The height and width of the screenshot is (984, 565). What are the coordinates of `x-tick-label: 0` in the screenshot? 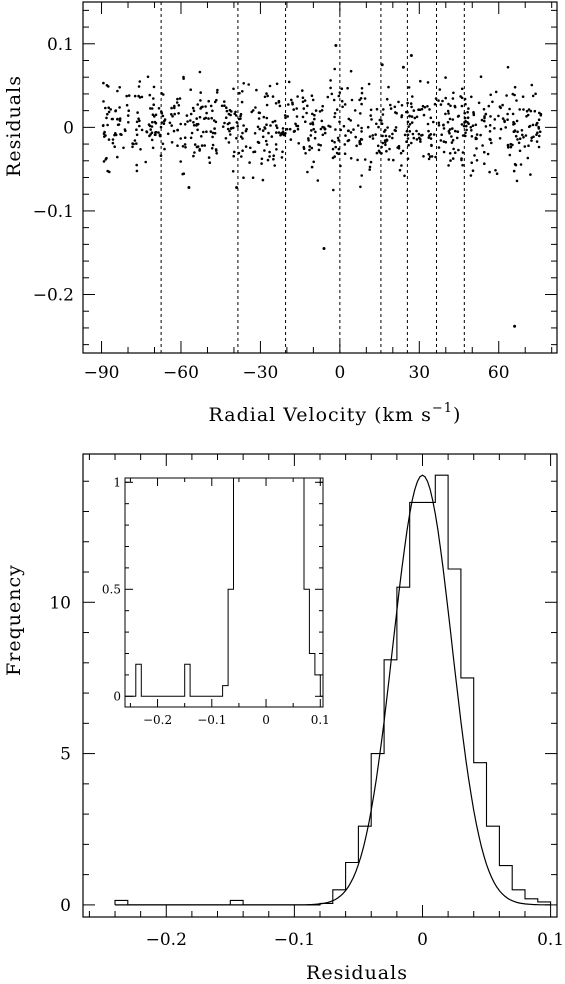 It's located at (339, 373).